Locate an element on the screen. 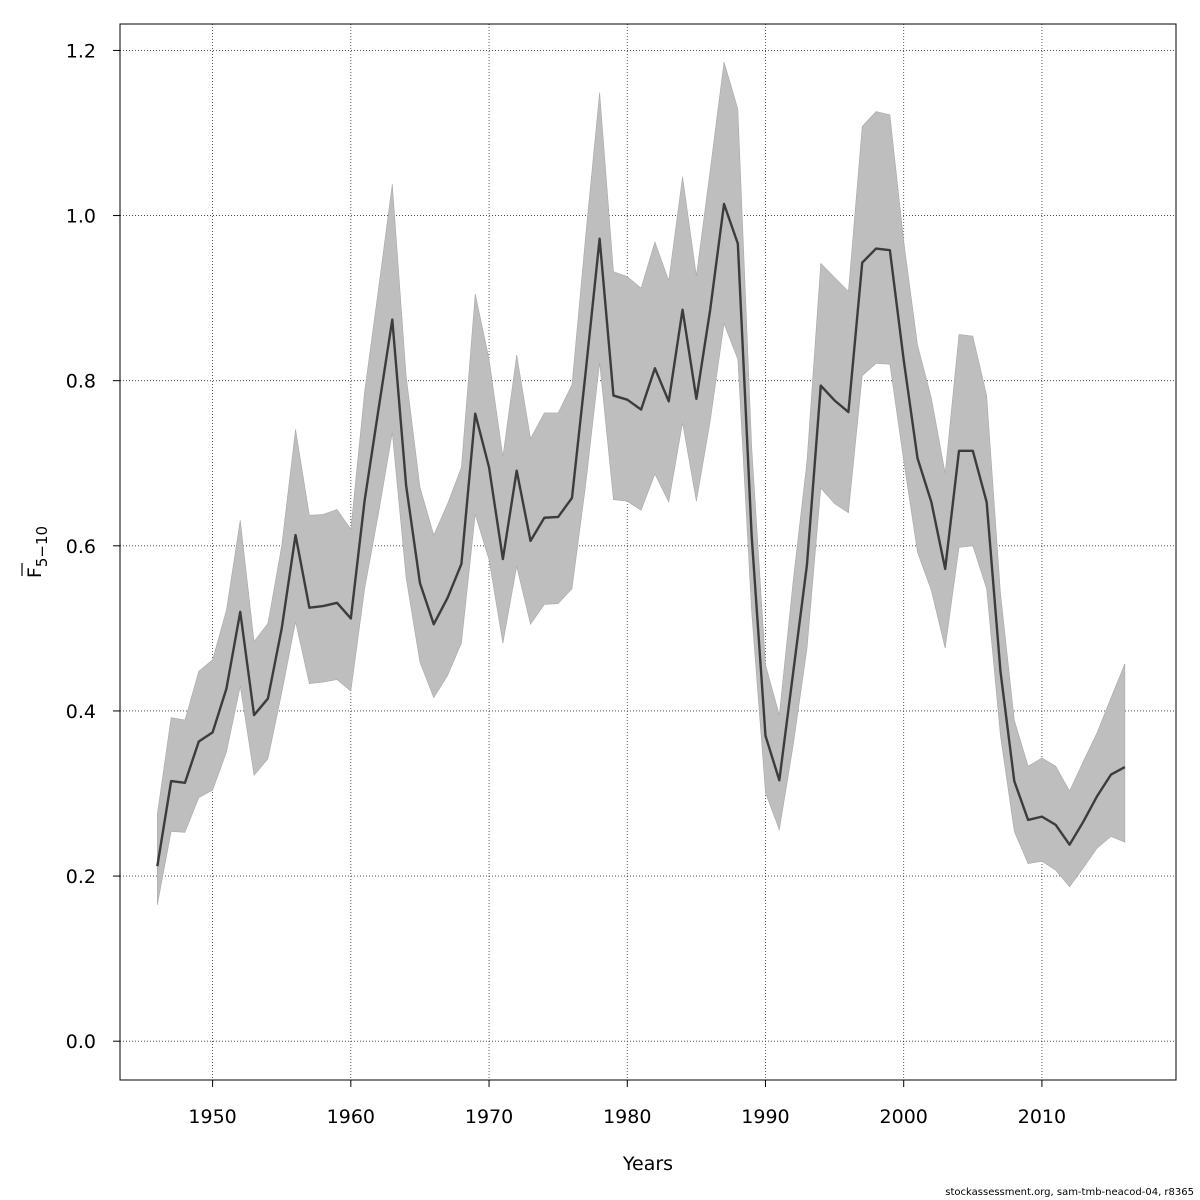  x-tick-label: 1970 is located at coordinates (489, 1117).